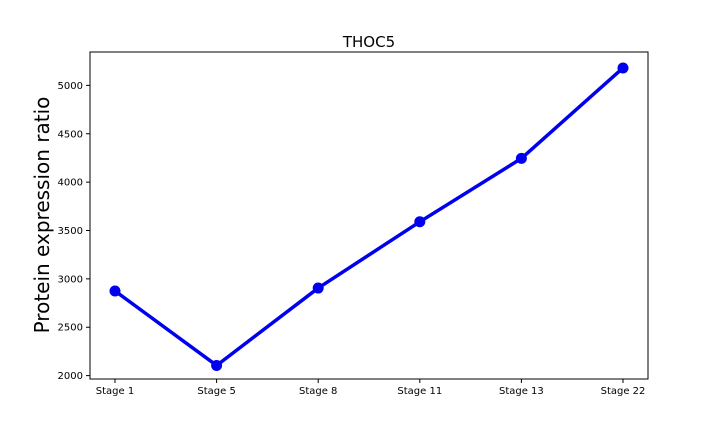 The width and height of the screenshot is (720, 432). What do you see at coordinates (115, 391) in the screenshot?
I see `x-tick-label: Stage 1` at bounding box center [115, 391].